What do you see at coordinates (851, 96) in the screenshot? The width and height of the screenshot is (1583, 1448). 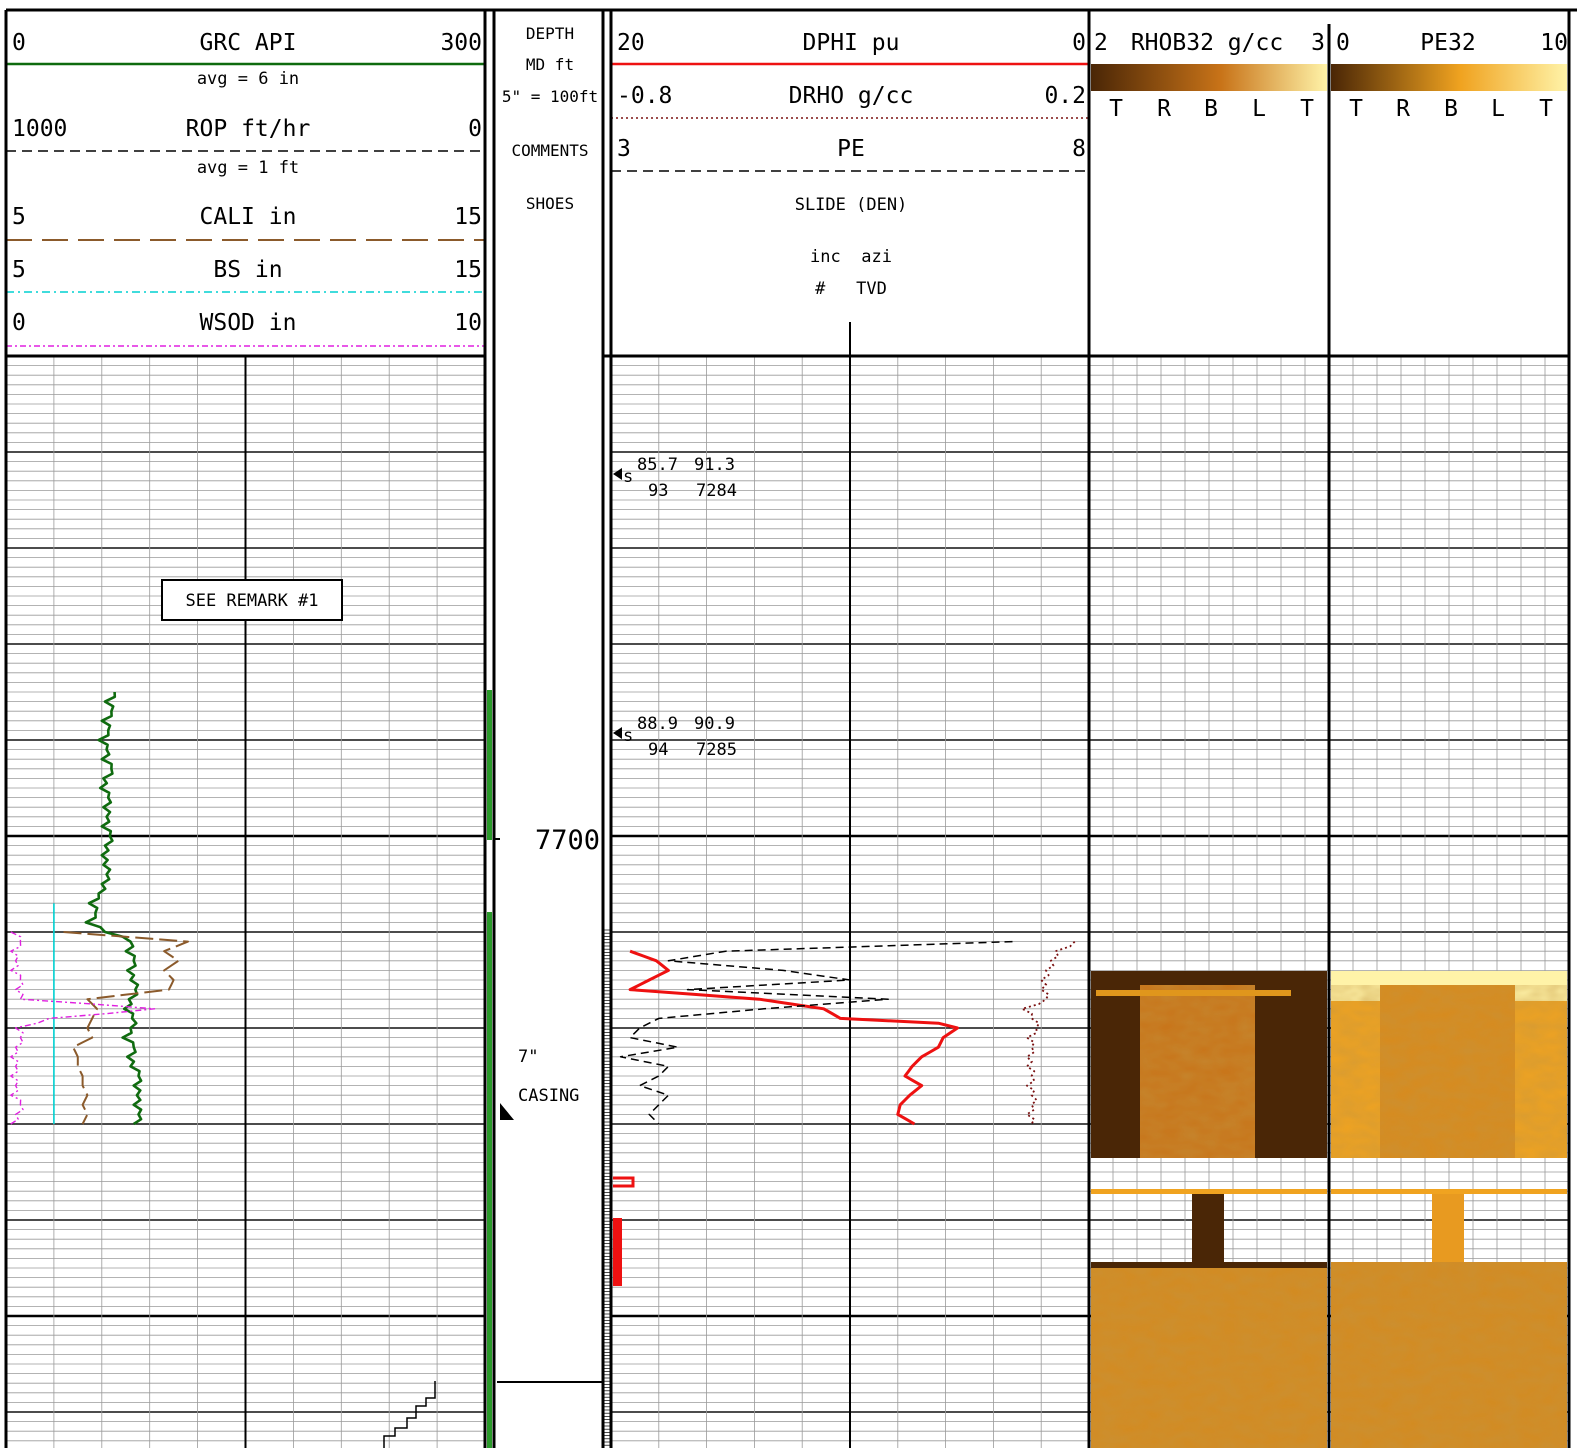 I see `drho-label: DRHO g/cc` at bounding box center [851, 96].